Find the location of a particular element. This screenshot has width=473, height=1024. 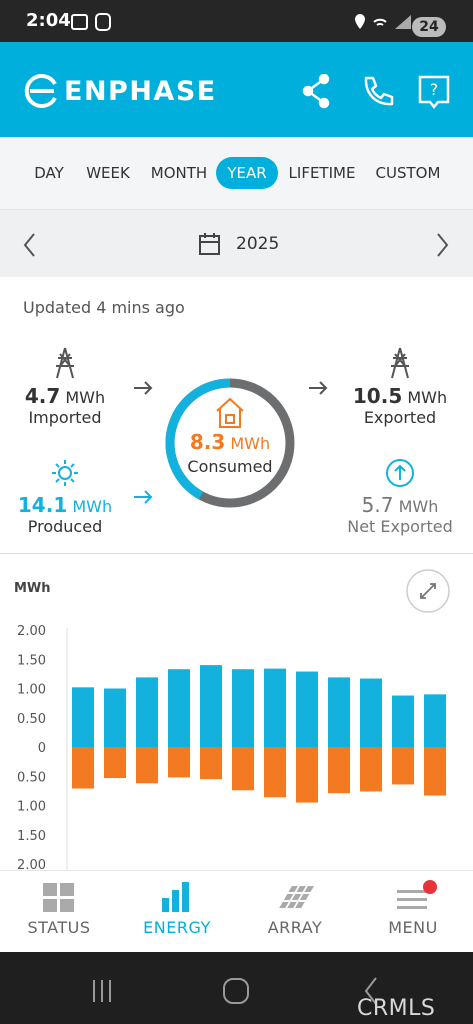

watermark: CRMLS is located at coordinates (396, 1008).